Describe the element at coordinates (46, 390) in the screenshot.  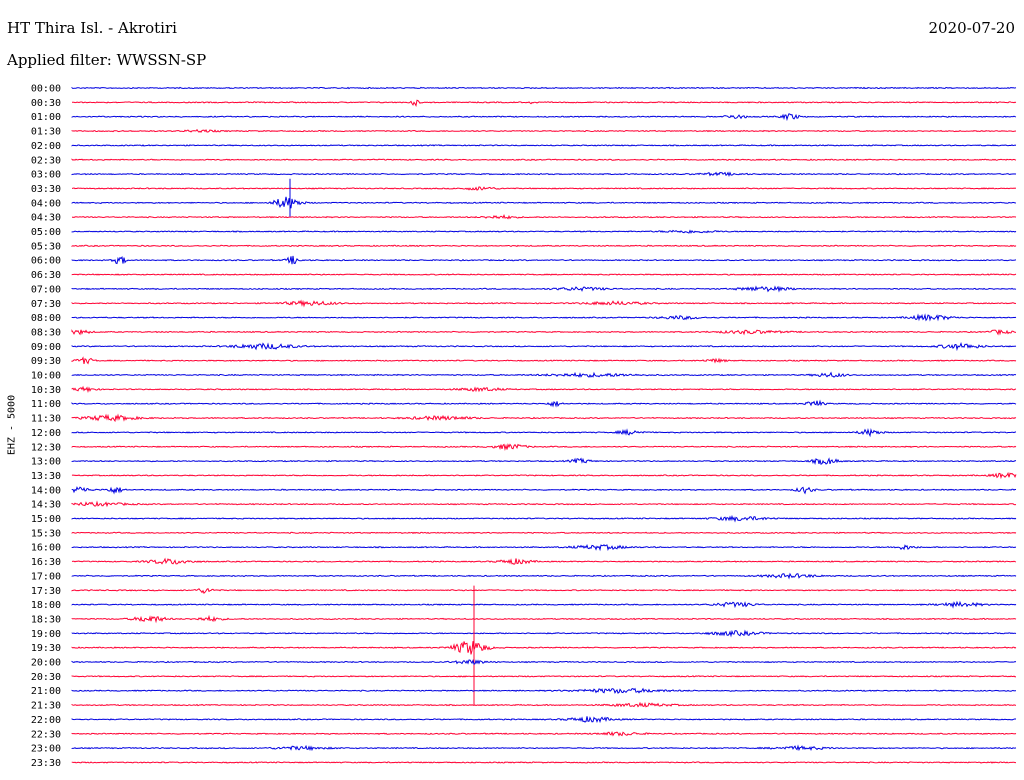
I see `row-time-label: 10:30` at that location.